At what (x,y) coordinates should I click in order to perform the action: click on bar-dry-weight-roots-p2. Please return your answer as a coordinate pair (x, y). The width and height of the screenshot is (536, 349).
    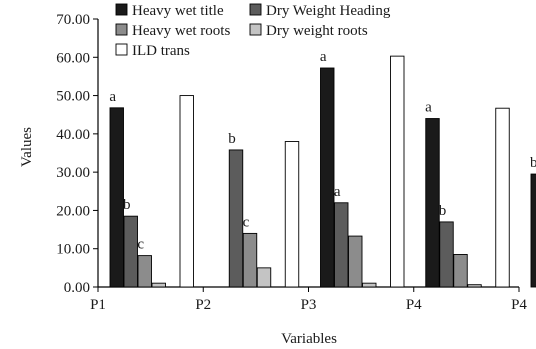
    Looking at the image, I should click on (264, 277).